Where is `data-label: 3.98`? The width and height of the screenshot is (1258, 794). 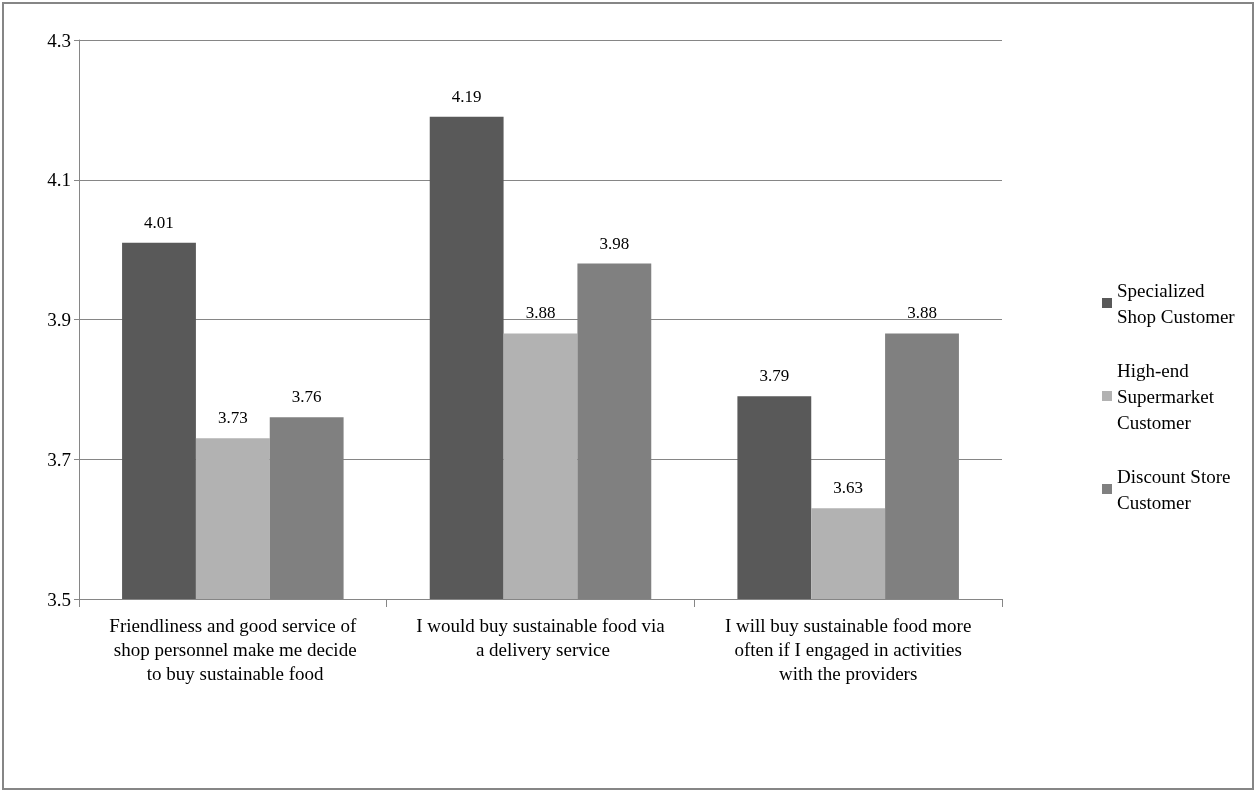 data-label: 3.98 is located at coordinates (614, 243).